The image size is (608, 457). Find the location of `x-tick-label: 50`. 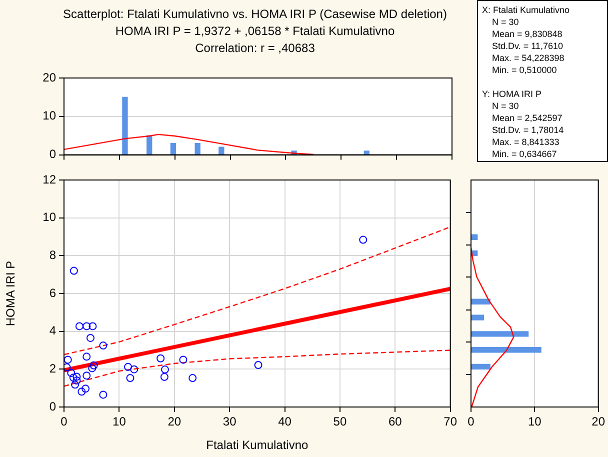

x-tick-label: 50 is located at coordinates (340, 421).